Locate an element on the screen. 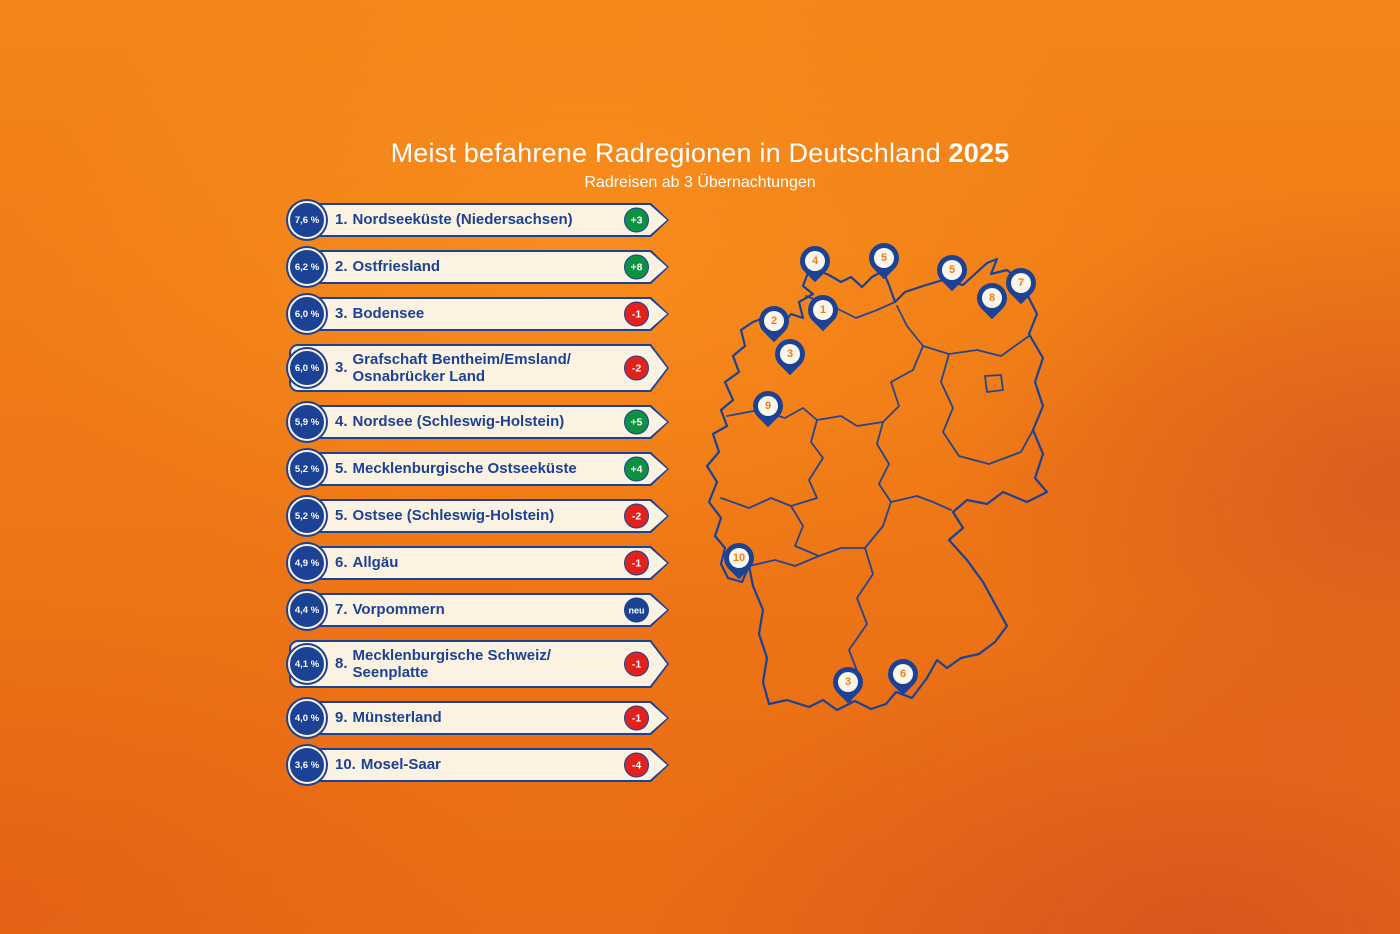 The image size is (1400, 934). change-value: -2 is located at coordinates (636, 368).